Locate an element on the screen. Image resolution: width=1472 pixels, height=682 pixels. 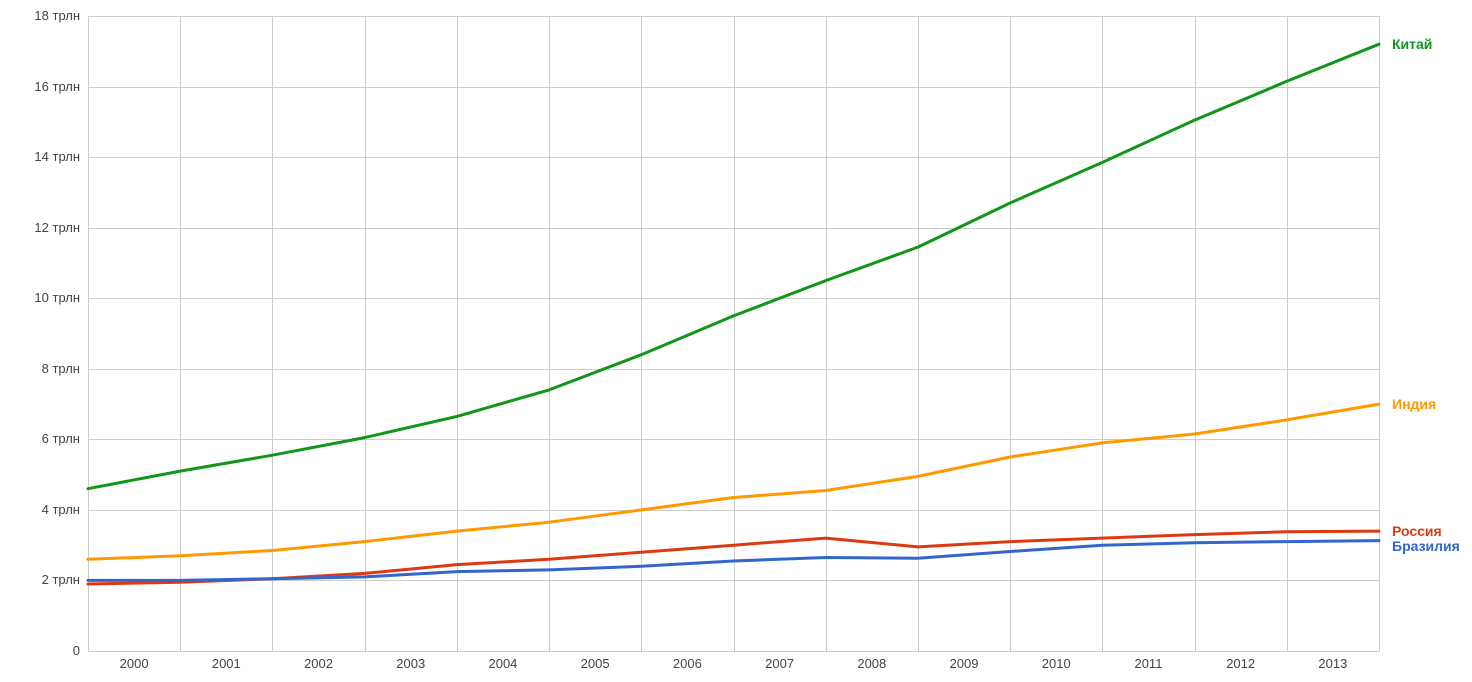
x-tick-label-2013: 2013 is located at coordinates (1333, 663).